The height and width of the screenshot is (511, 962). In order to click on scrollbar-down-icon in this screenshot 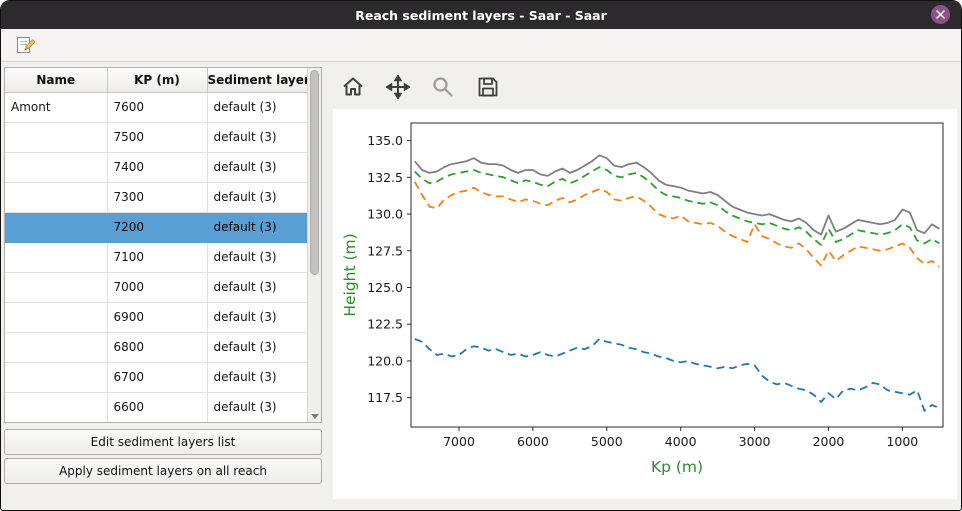, I will do `click(315, 416)`.